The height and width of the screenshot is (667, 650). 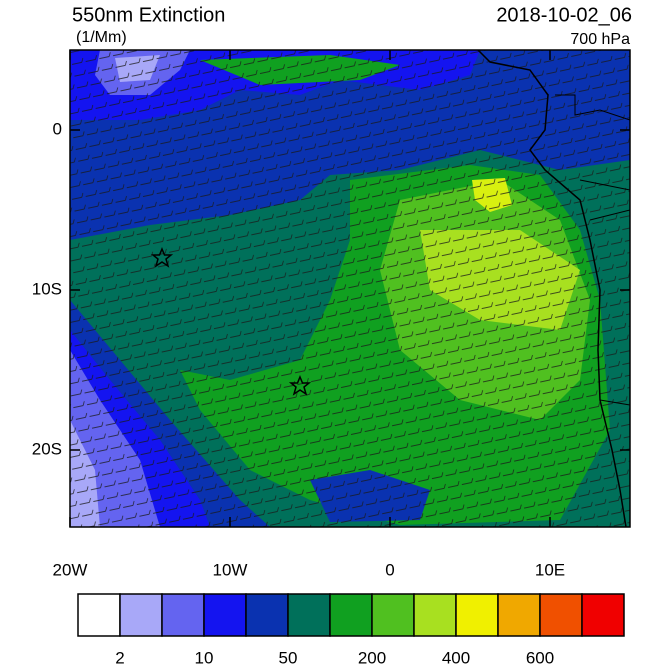 I want to click on lat-label: 20S, so click(x=47, y=448).